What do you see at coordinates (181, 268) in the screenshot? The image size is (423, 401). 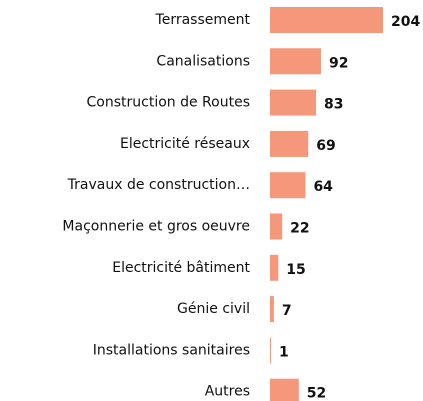 I see `category-label: Electricité bâtiment` at bounding box center [181, 268].